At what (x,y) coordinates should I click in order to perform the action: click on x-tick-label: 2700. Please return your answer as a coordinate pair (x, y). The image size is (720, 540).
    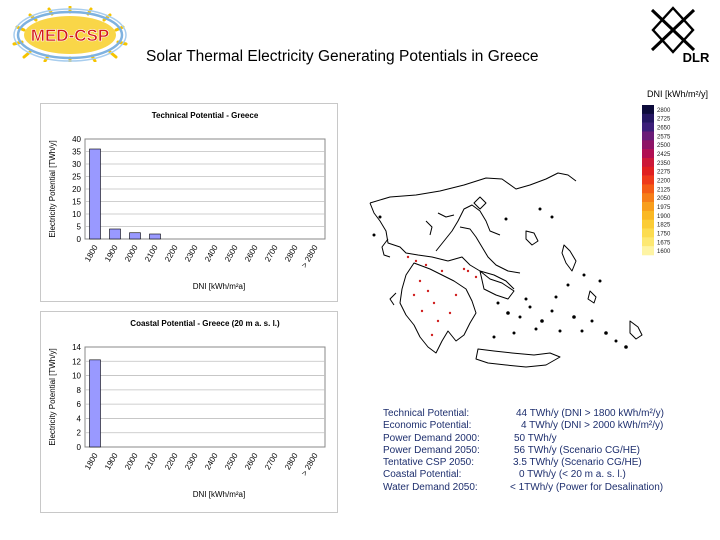
    Looking at the image, I should click on (271, 253).